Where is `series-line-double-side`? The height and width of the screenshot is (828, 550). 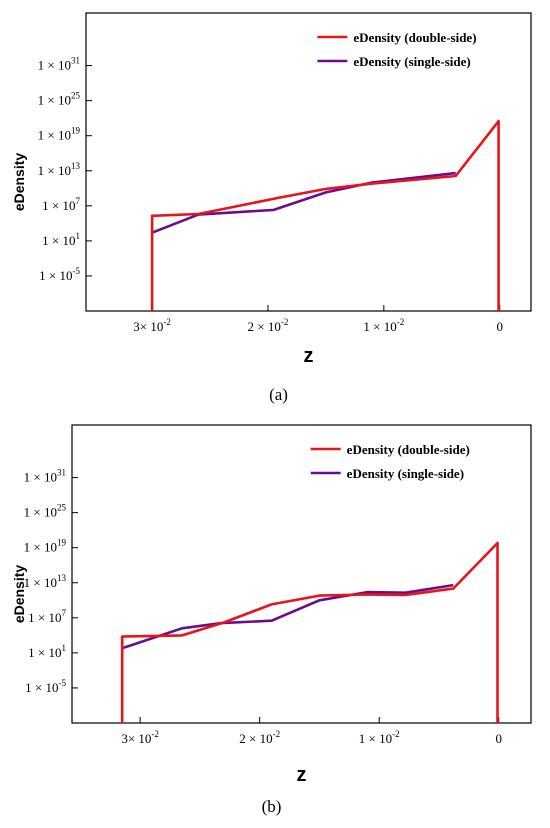
series-line-double-side is located at coordinates (325, 215).